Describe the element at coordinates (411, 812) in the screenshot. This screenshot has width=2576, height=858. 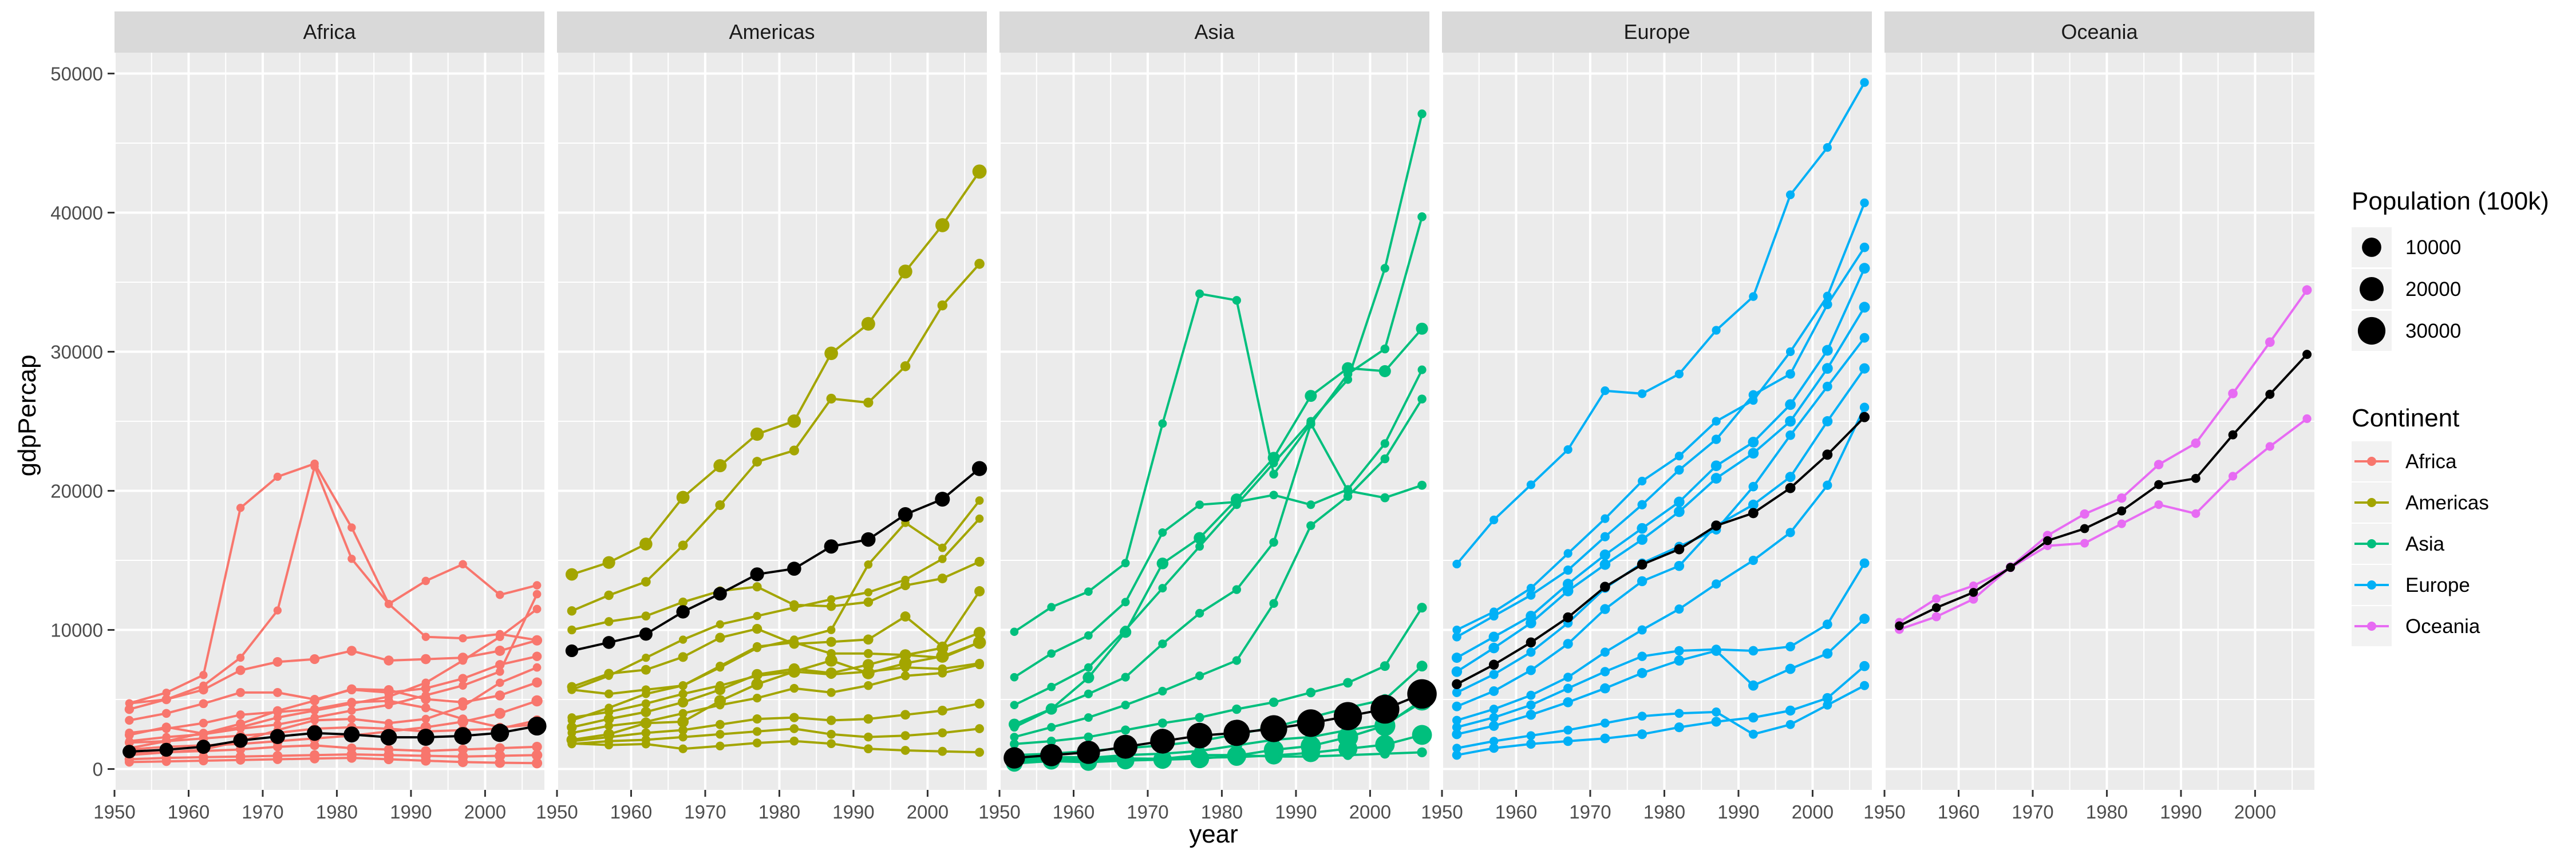
I see `x-tick-label: 1990` at that location.